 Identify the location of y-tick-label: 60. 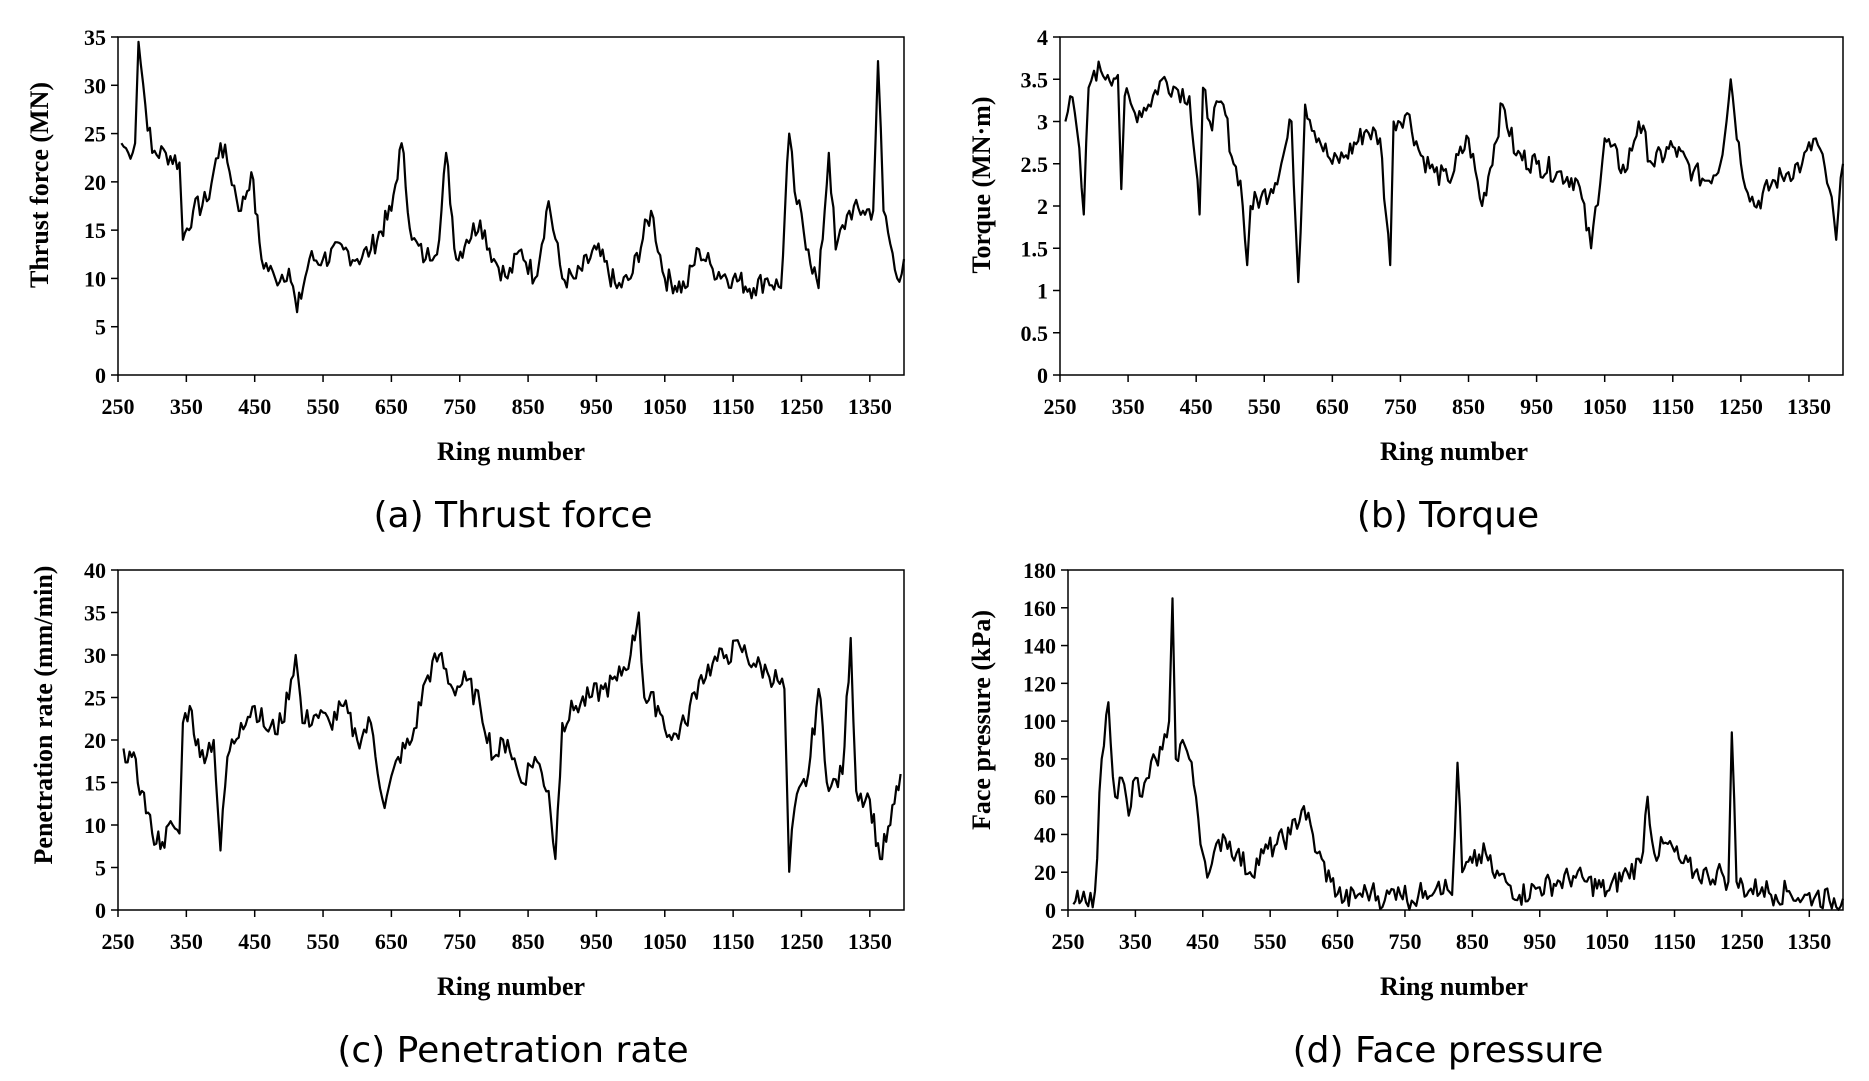
(1045, 797).